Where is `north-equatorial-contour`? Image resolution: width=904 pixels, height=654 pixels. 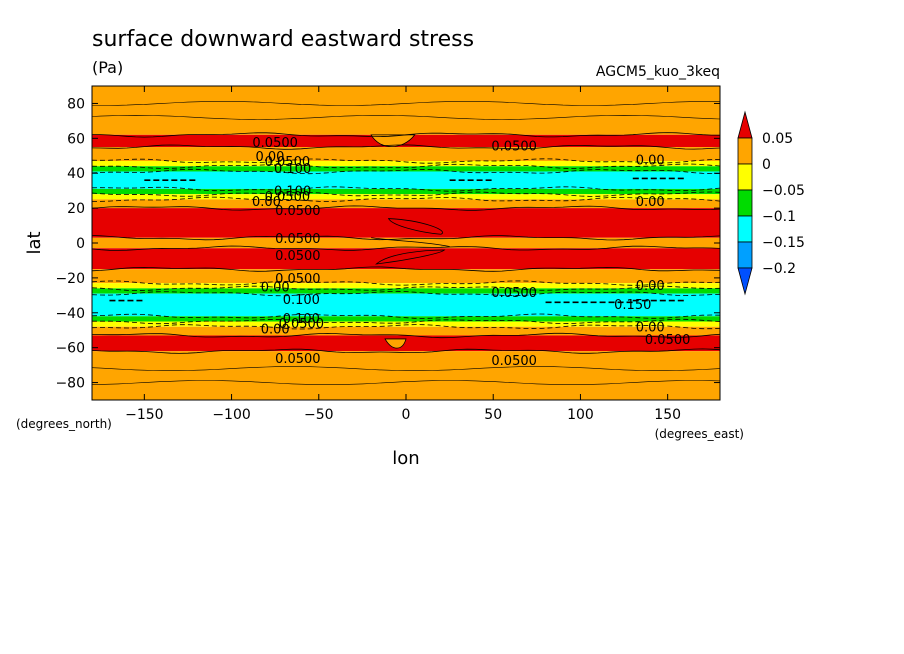 north-equatorial-contour is located at coordinates (415, 226).